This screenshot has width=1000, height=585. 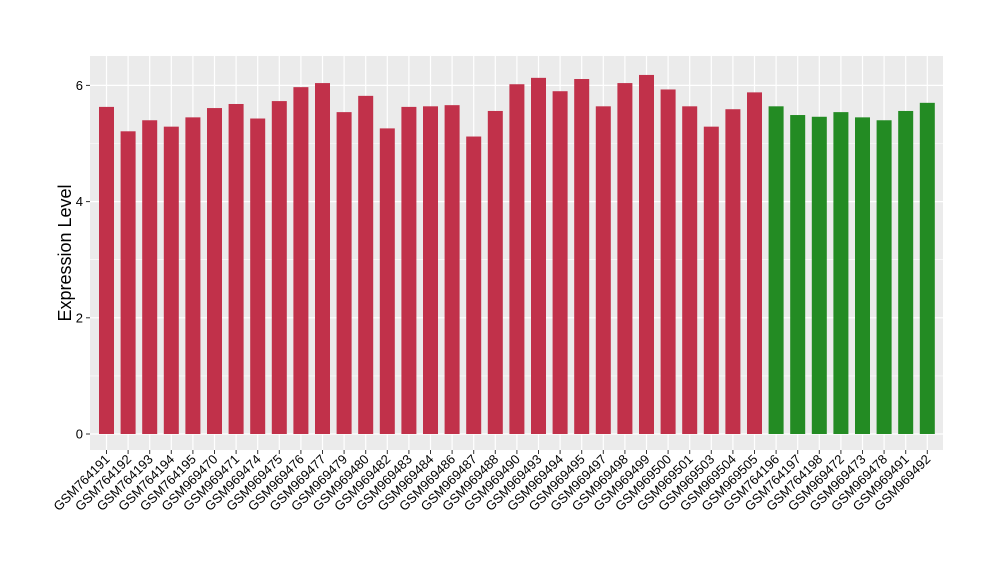 What do you see at coordinates (79, 317) in the screenshot?
I see `y-tick-label: 2` at bounding box center [79, 317].